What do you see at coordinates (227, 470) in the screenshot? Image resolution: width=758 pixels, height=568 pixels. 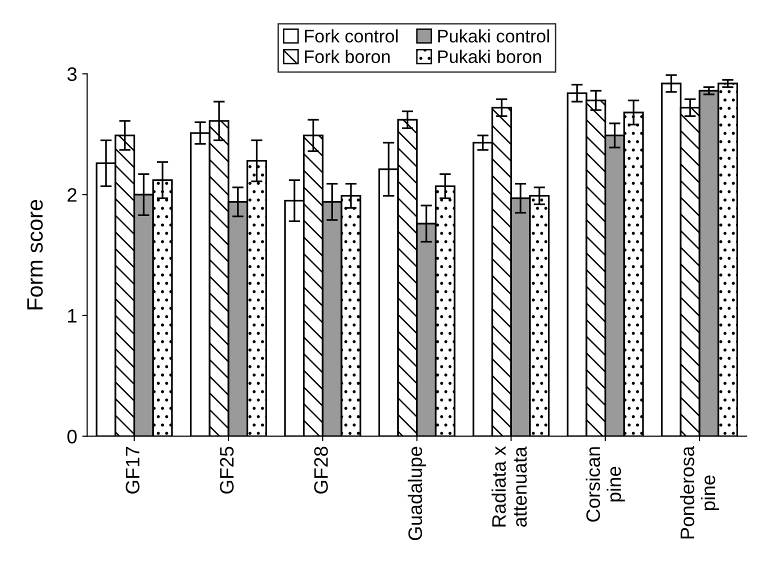 I see `x-tick-label: GF25` at bounding box center [227, 470].